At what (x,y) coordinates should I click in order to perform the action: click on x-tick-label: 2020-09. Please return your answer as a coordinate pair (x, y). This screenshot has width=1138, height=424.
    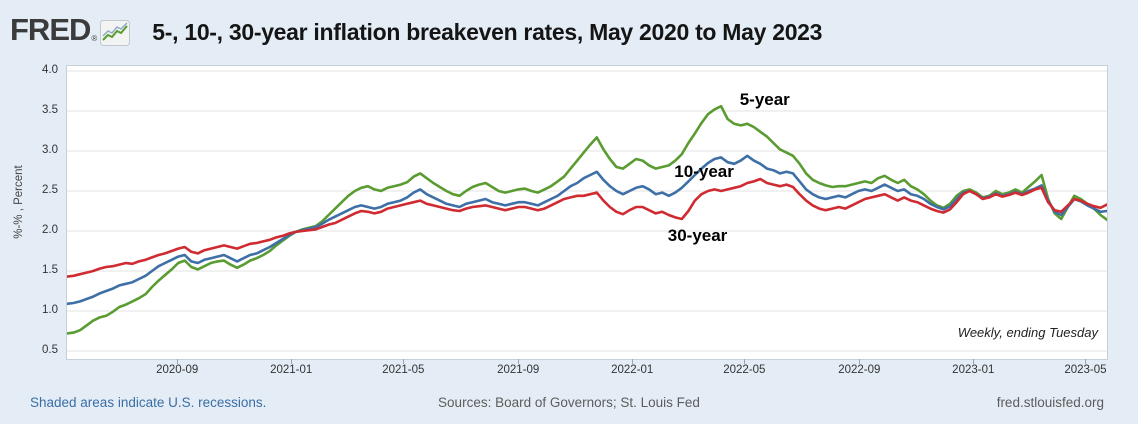
    Looking at the image, I should click on (177, 370).